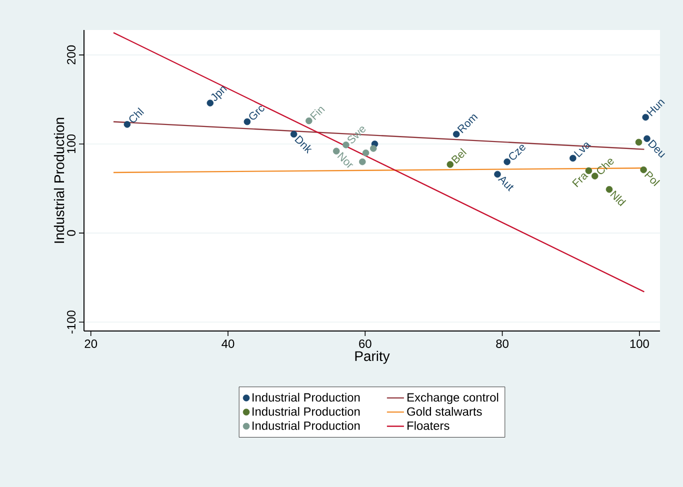 The height and width of the screenshot is (487, 683). I want to click on annotation: Nor, so click(345, 160).